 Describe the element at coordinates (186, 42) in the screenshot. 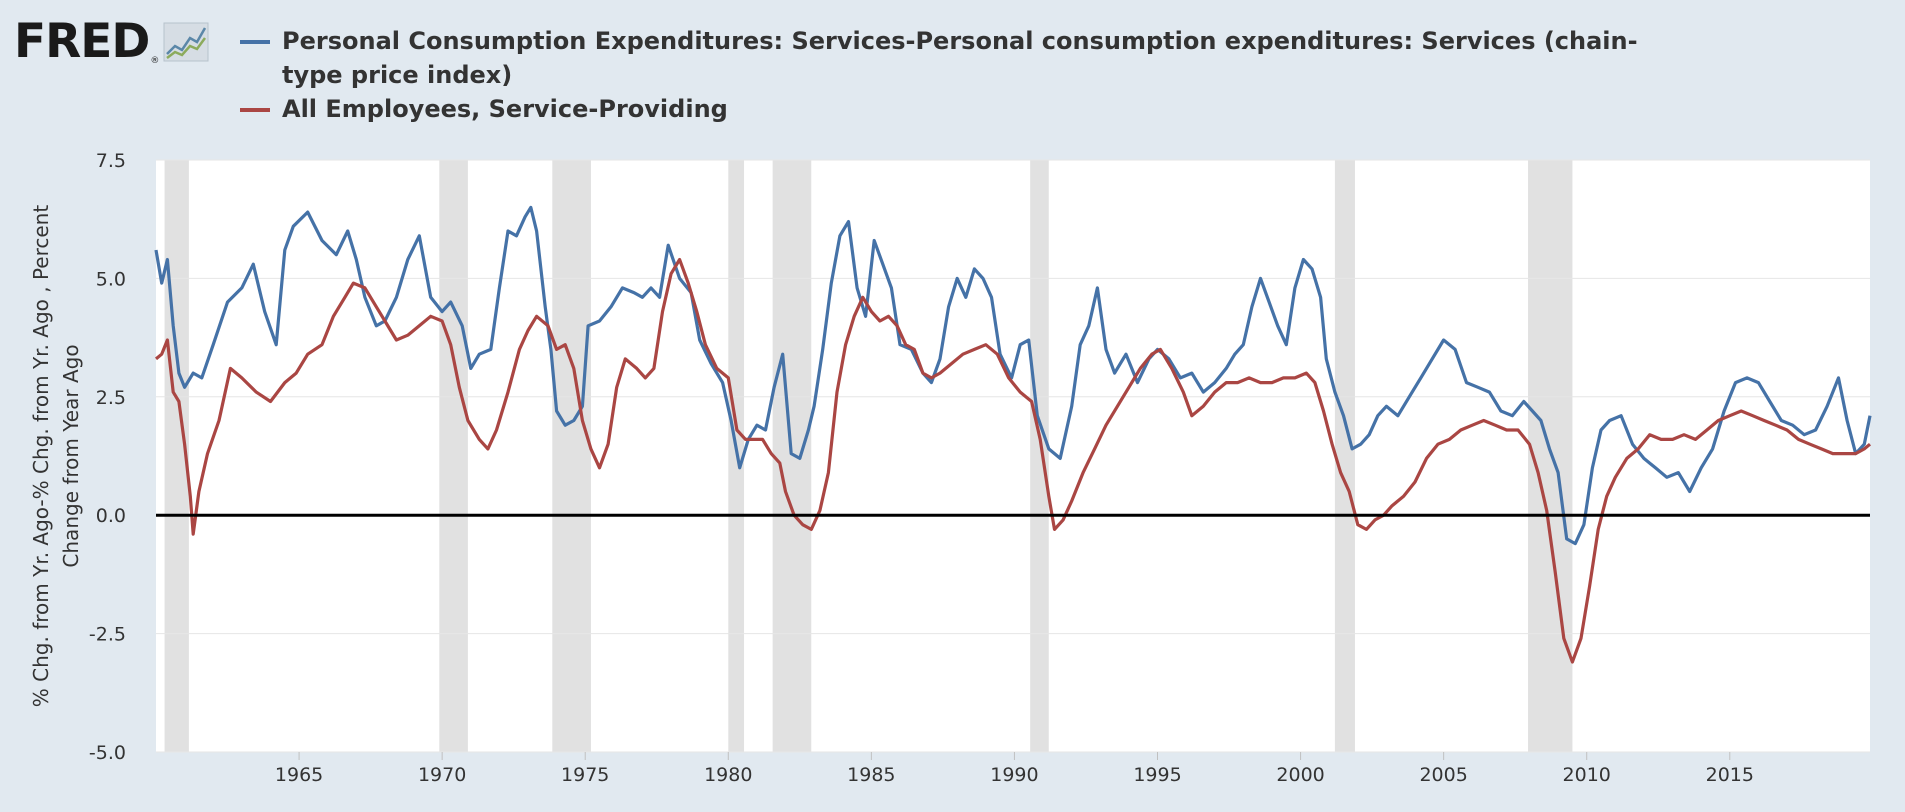

I see `line-chart-icon` at that location.